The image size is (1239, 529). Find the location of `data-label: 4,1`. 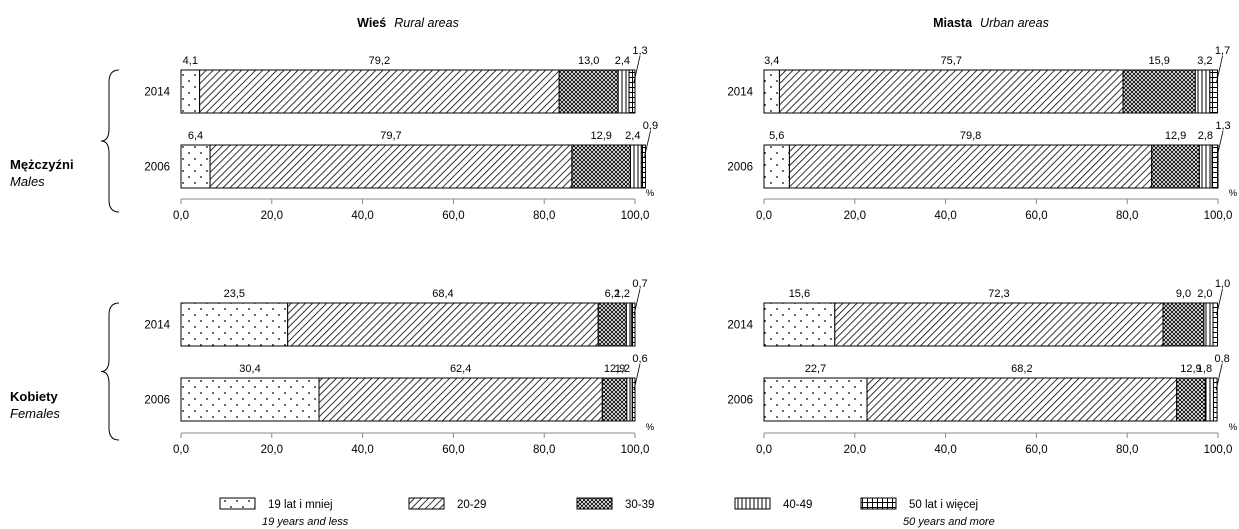

data-label: 4,1 is located at coordinates (190, 61).